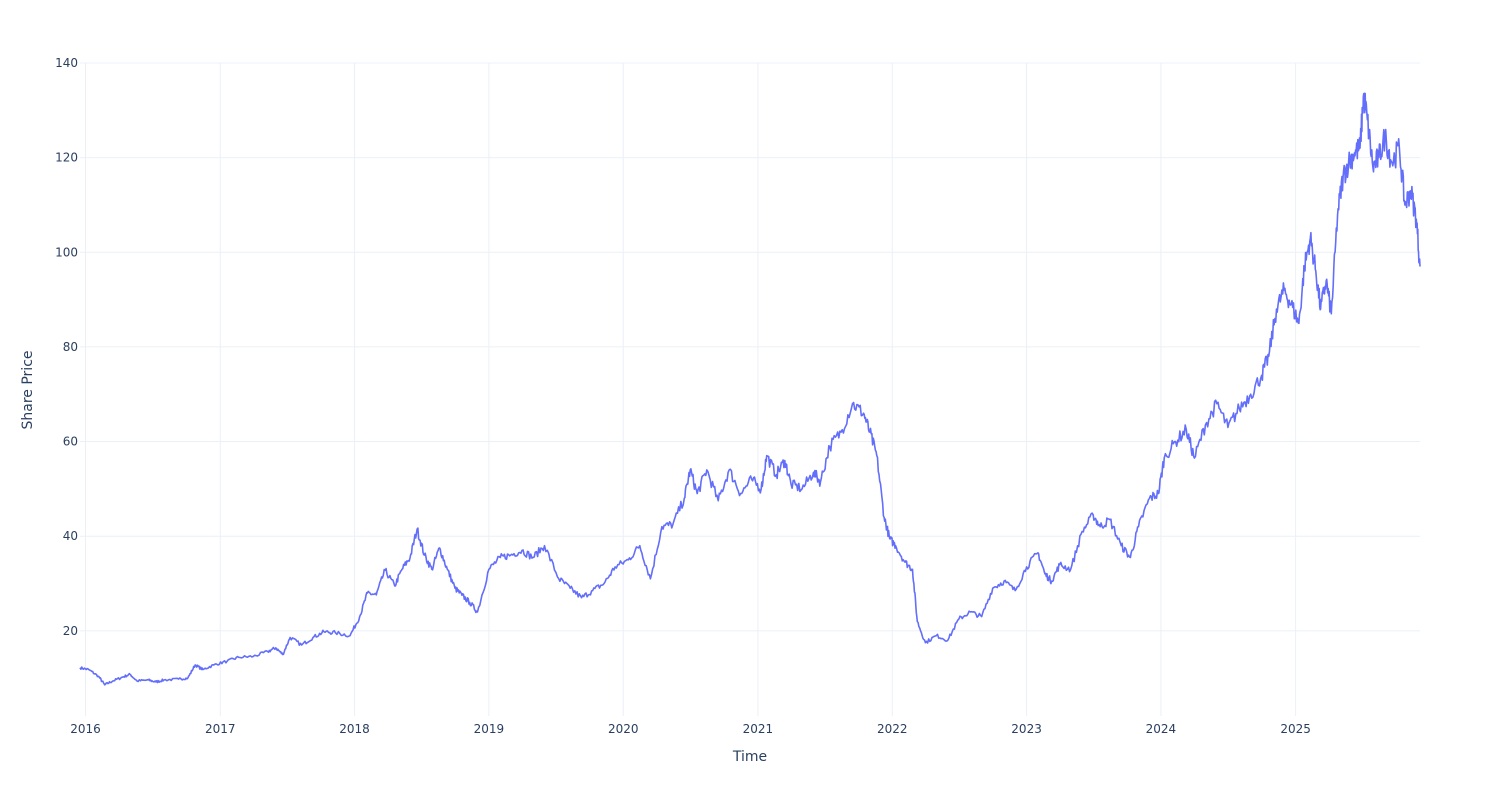 The width and height of the screenshot is (1500, 800). Describe the element at coordinates (220, 729) in the screenshot. I see `x-tick-label-2017: 2017` at that location.